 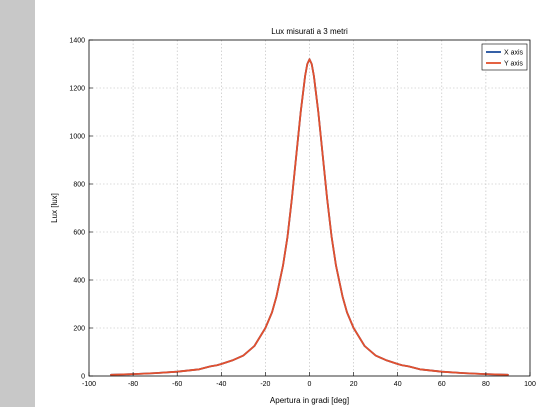 I want to click on legend-label-y-axis: Y axis, so click(x=513, y=64).